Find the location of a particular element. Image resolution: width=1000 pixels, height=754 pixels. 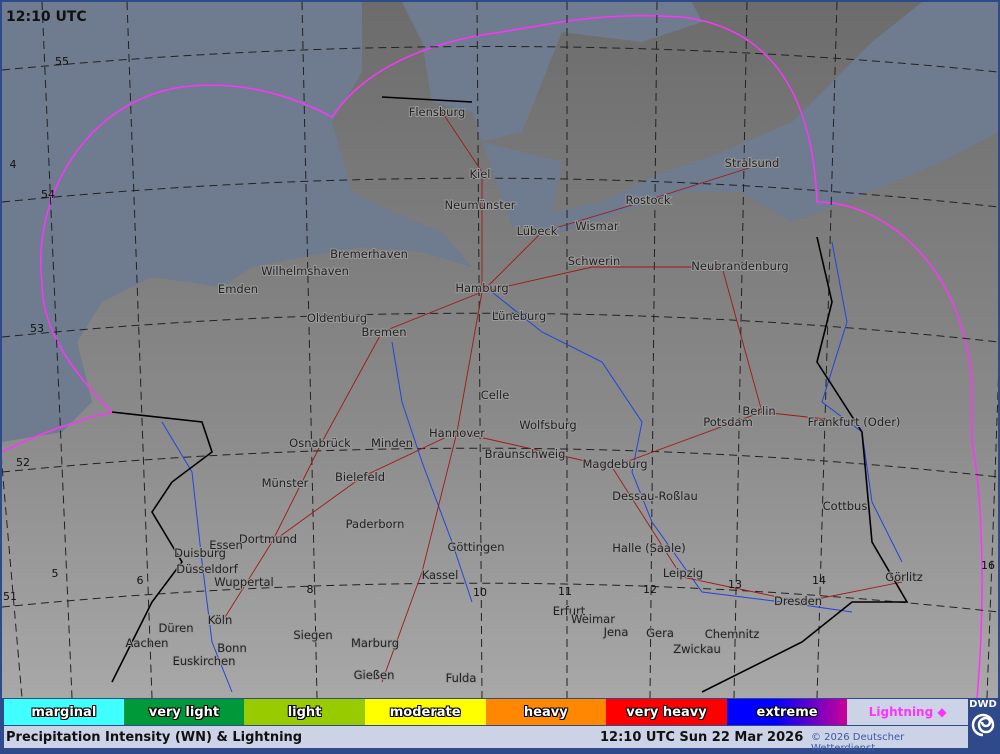

city-label: Düren is located at coordinates (176, 628).